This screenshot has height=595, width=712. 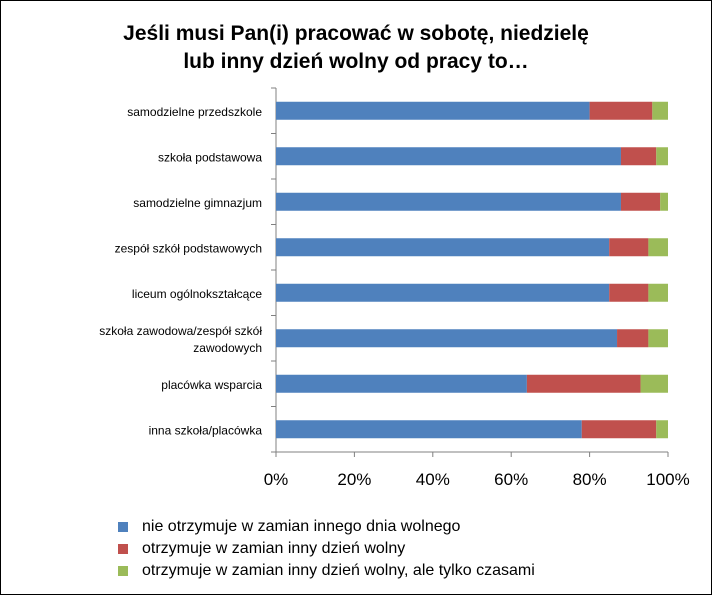 I want to click on x-tick-label: 80%, so click(x=590, y=479).